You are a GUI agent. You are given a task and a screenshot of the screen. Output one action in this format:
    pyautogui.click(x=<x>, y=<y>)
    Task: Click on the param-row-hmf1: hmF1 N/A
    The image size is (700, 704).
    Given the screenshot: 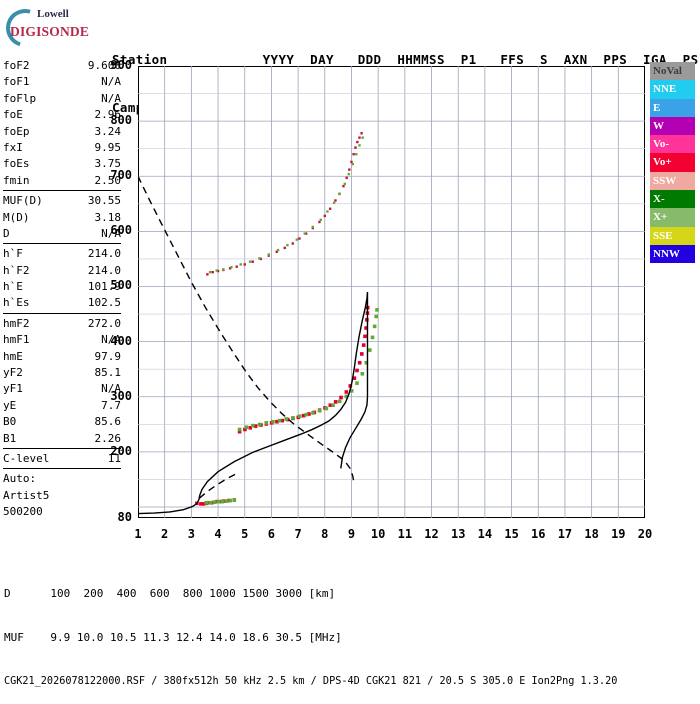 What is the action you would take?
    pyautogui.click(x=62, y=340)
    